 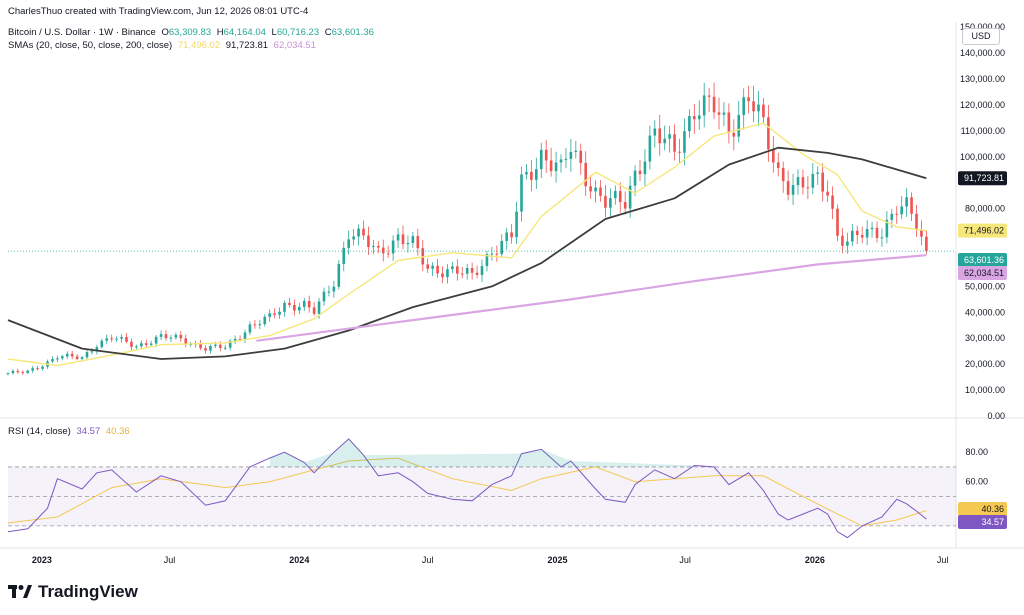 I want to click on rsi-label: RSI (14, close), so click(x=39, y=431).